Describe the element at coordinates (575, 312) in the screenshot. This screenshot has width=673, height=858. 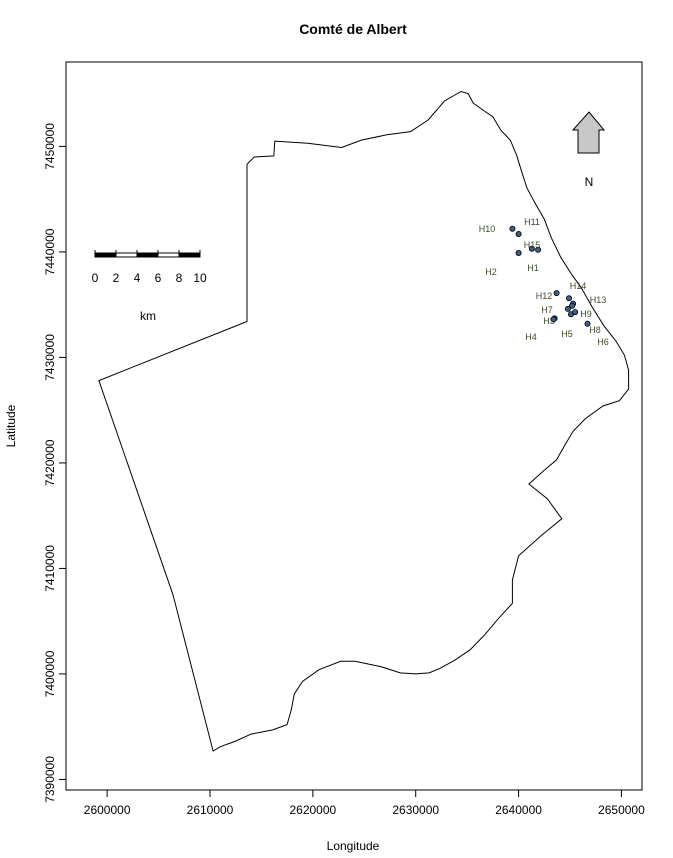
I see `point-h8` at that location.